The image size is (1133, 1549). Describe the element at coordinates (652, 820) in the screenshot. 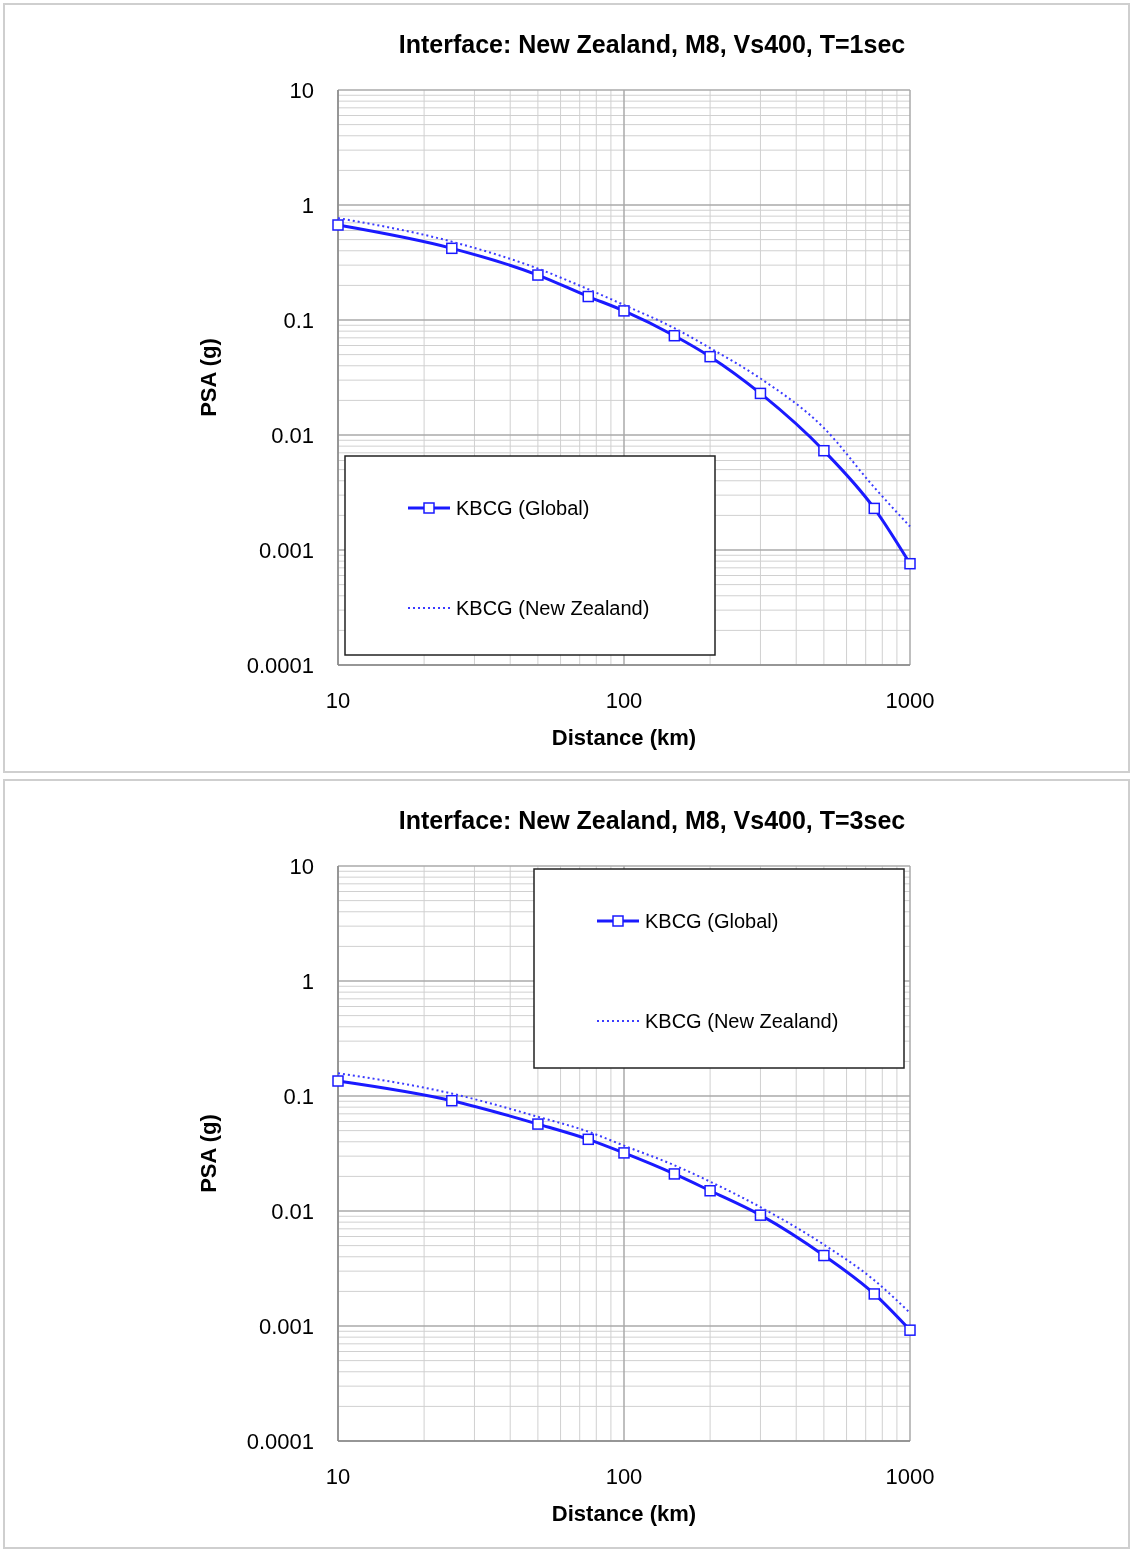

I see `chart-title: Interface: New Zealand, M8, Vs400, T=3sec` at that location.